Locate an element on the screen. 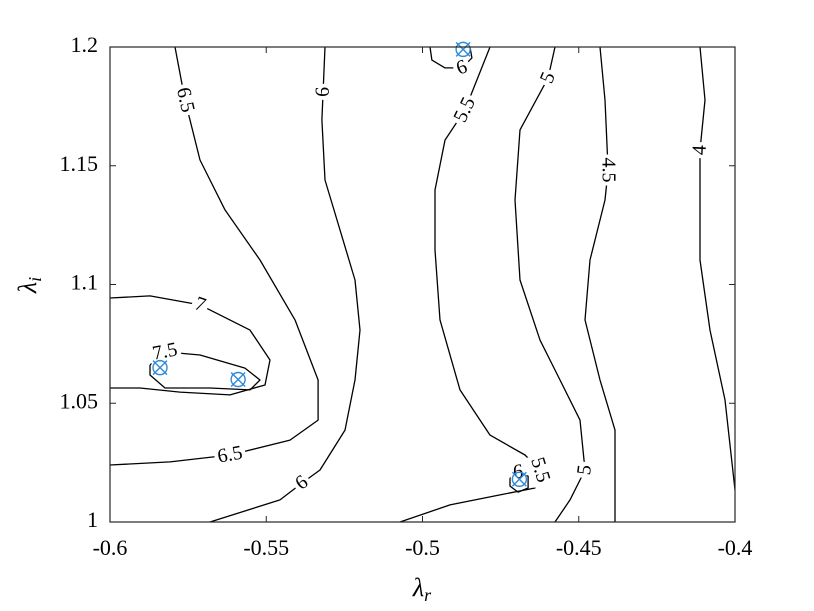  contour-label: 4.5 is located at coordinates (608, 170).